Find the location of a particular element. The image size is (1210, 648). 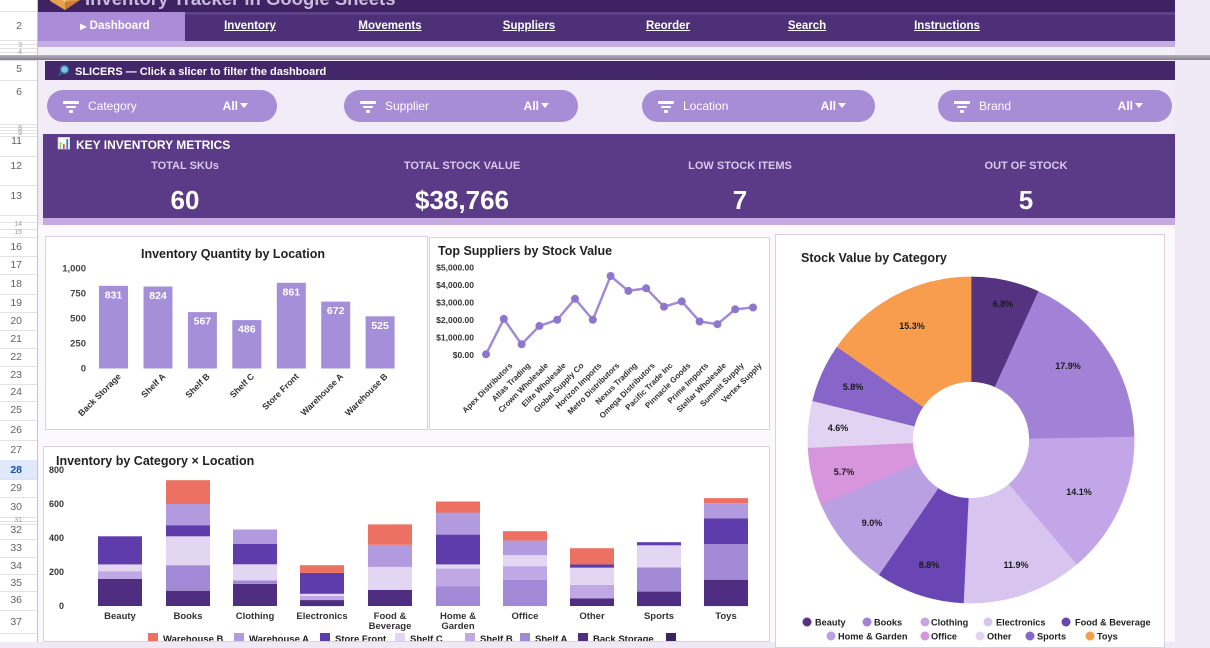

svg-text: Home & is located at coordinates (458, 616).